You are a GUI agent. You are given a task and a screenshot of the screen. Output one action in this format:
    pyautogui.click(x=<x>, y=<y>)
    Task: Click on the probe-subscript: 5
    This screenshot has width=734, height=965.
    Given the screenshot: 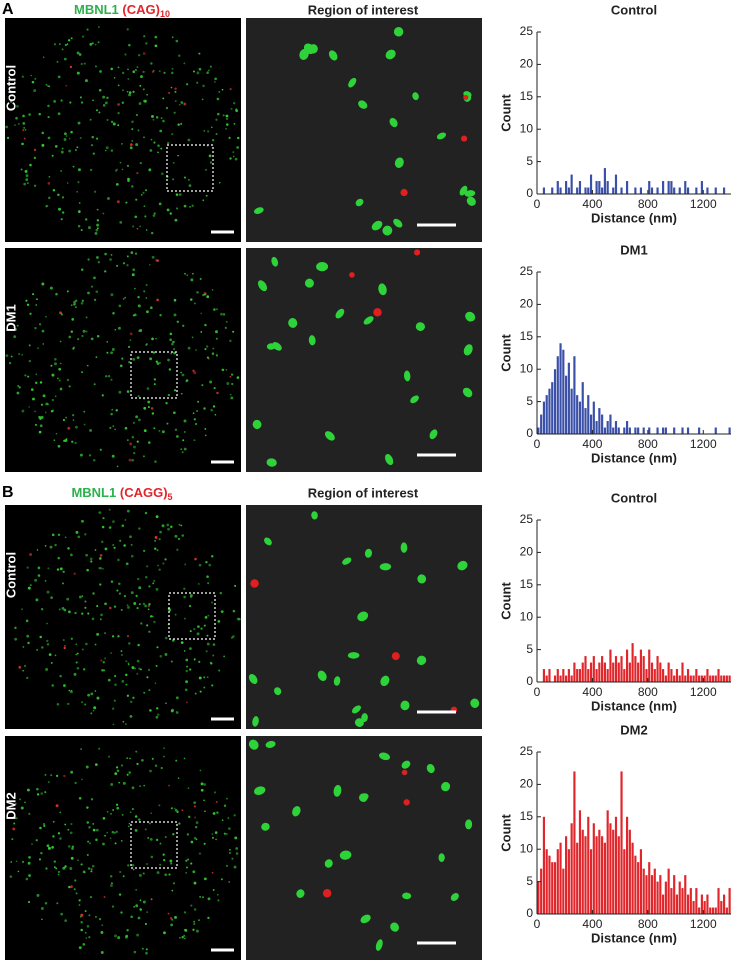 What is the action you would take?
    pyautogui.click(x=170, y=497)
    